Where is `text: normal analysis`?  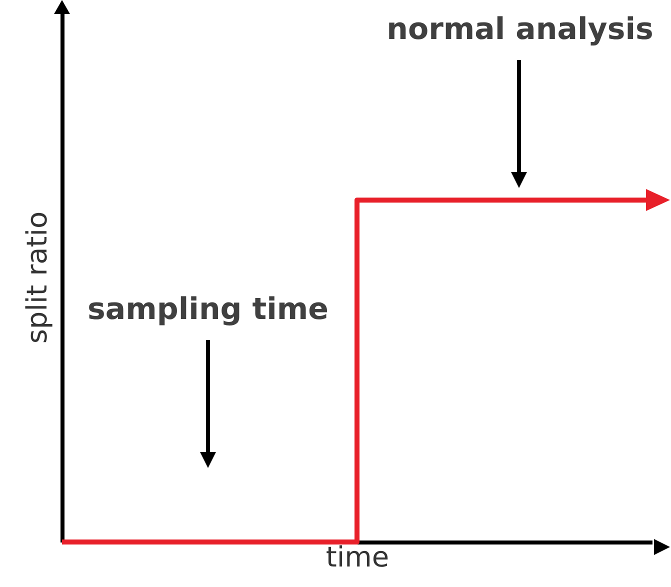
text: normal analysis is located at coordinates (520, 29).